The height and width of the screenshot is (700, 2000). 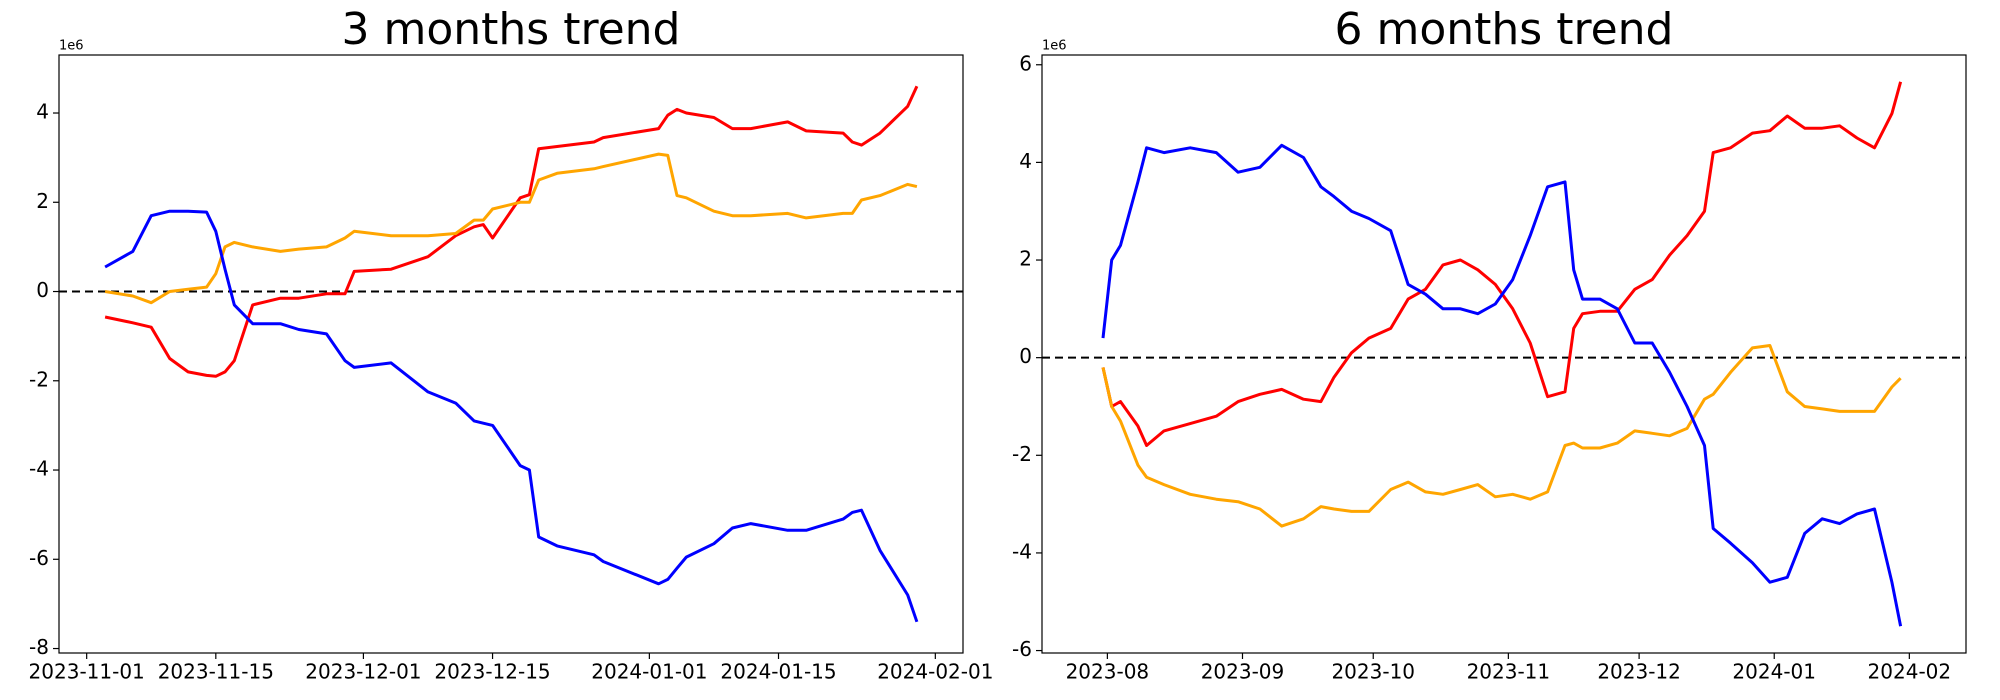 I want to click on x-tick-label: 2023-11-15, so click(x=216, y=672).